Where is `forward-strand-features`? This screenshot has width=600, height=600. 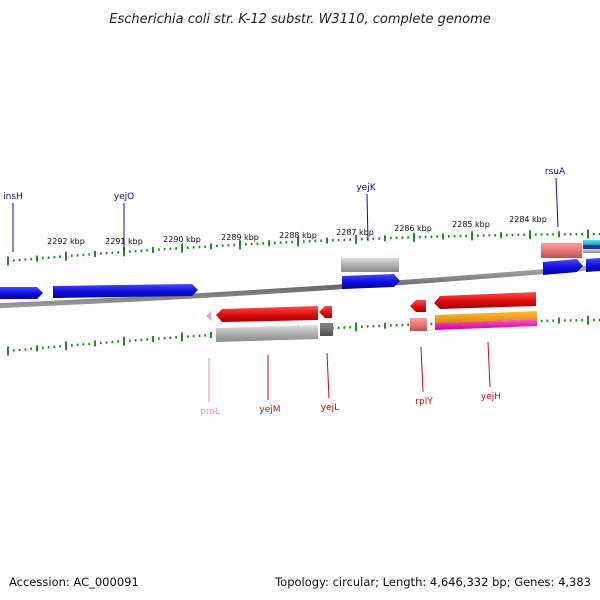
forward-strand-features is located at coordinates (300, 269).